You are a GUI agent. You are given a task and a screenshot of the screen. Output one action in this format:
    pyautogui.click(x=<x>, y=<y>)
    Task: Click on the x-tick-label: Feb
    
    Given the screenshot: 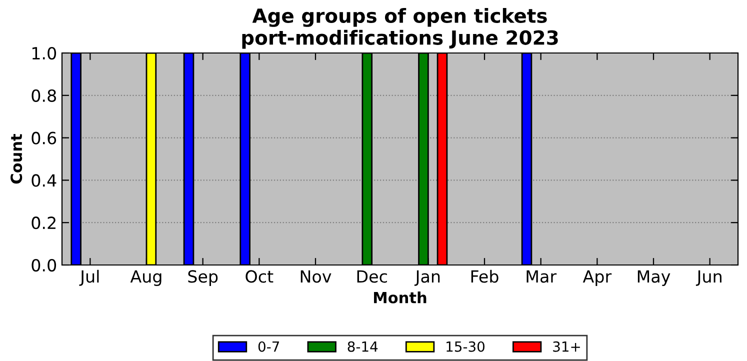 What is the action you would take?
    pyautogui.click(x=484, y=276)
    